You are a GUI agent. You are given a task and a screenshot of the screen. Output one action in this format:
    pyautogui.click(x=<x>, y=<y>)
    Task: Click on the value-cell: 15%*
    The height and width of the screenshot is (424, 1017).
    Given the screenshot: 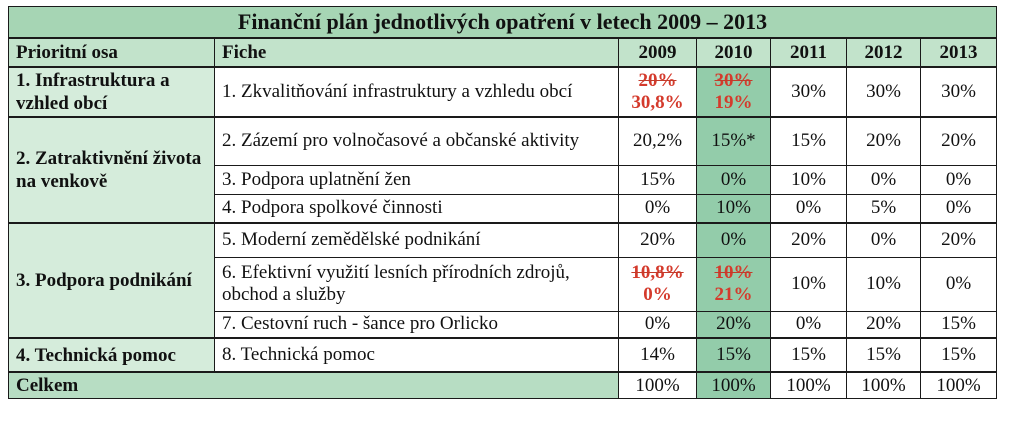 What is the action you would take?
    pyautogui.click(x=733, y=141)
    